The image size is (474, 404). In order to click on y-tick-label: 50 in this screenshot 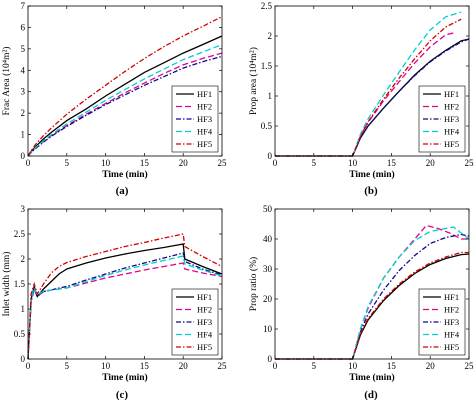, I will do `click(268, 209)`.